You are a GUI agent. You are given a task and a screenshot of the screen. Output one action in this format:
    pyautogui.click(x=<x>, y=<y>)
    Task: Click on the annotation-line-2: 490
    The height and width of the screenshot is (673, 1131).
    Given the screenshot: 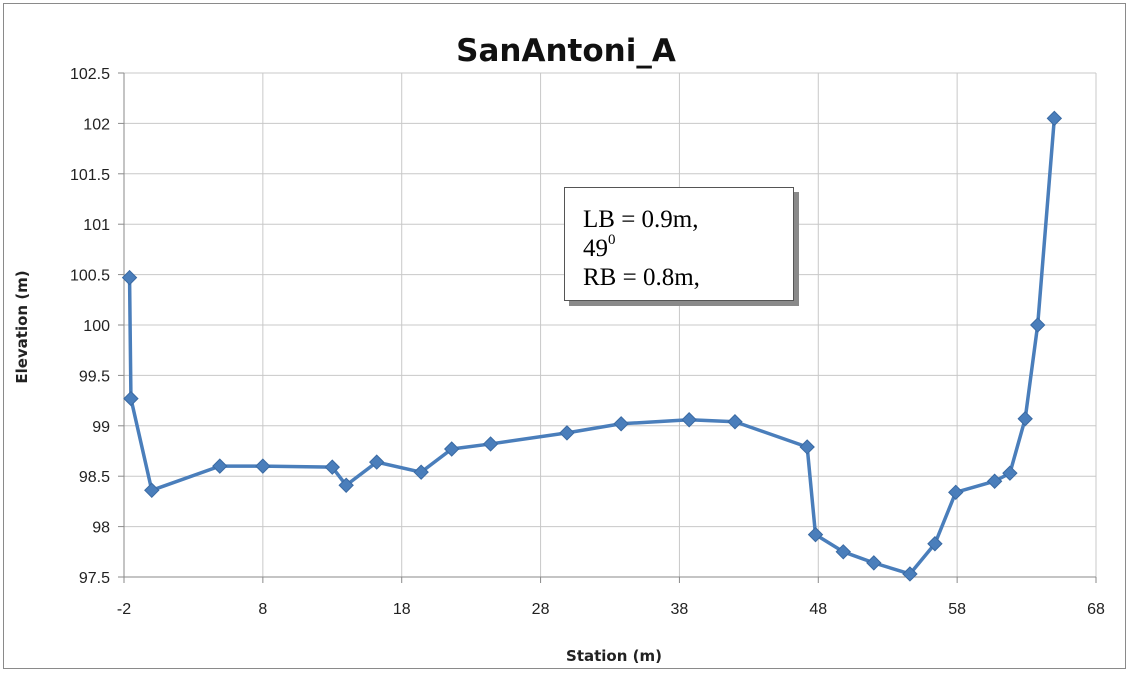 What is the action you would take?
    pyautogui.click(x=688, y=247)
    